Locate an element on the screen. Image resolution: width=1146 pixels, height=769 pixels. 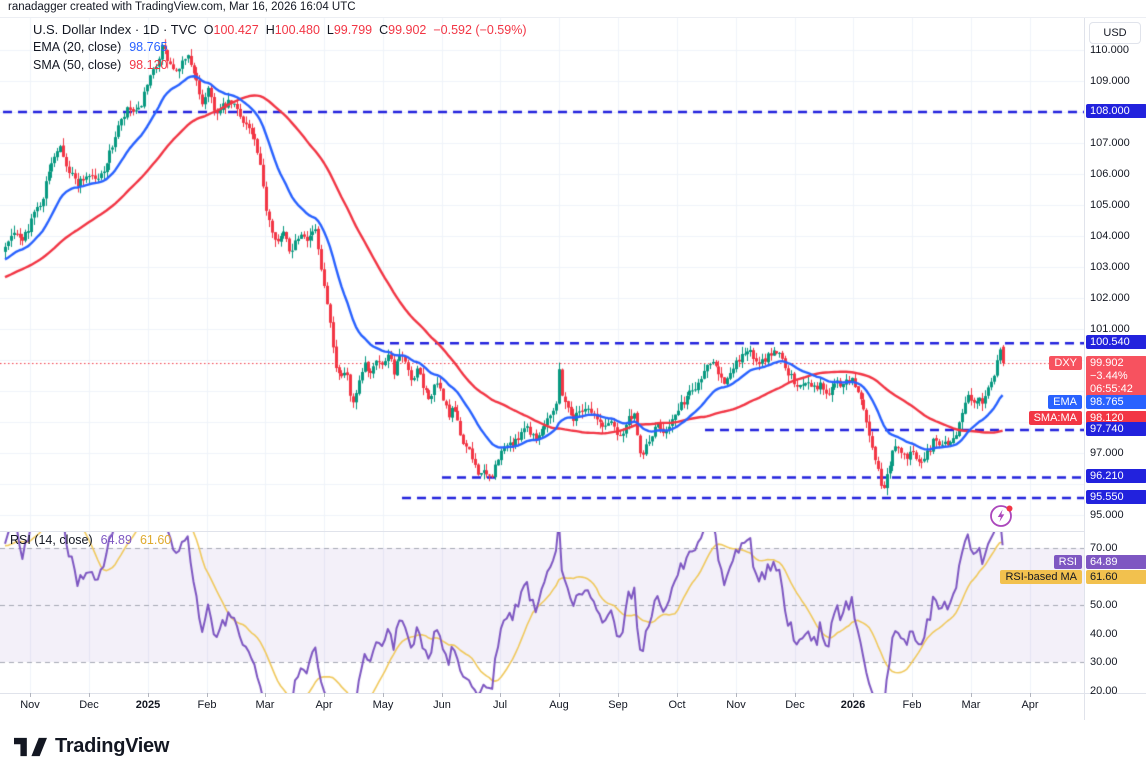
tradingview-mark-icon is located at coordinates (30, 746).